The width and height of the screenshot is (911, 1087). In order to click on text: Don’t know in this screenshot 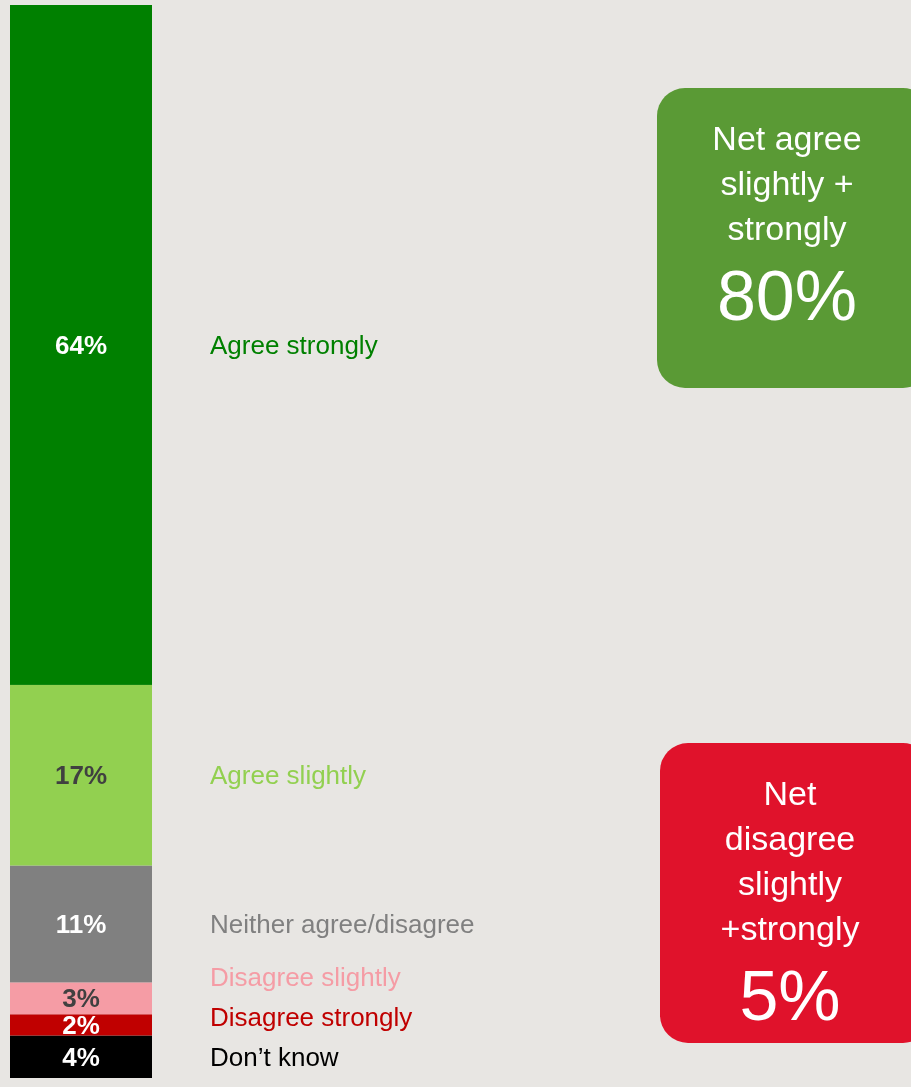, I will do `click(274, 1056)`.